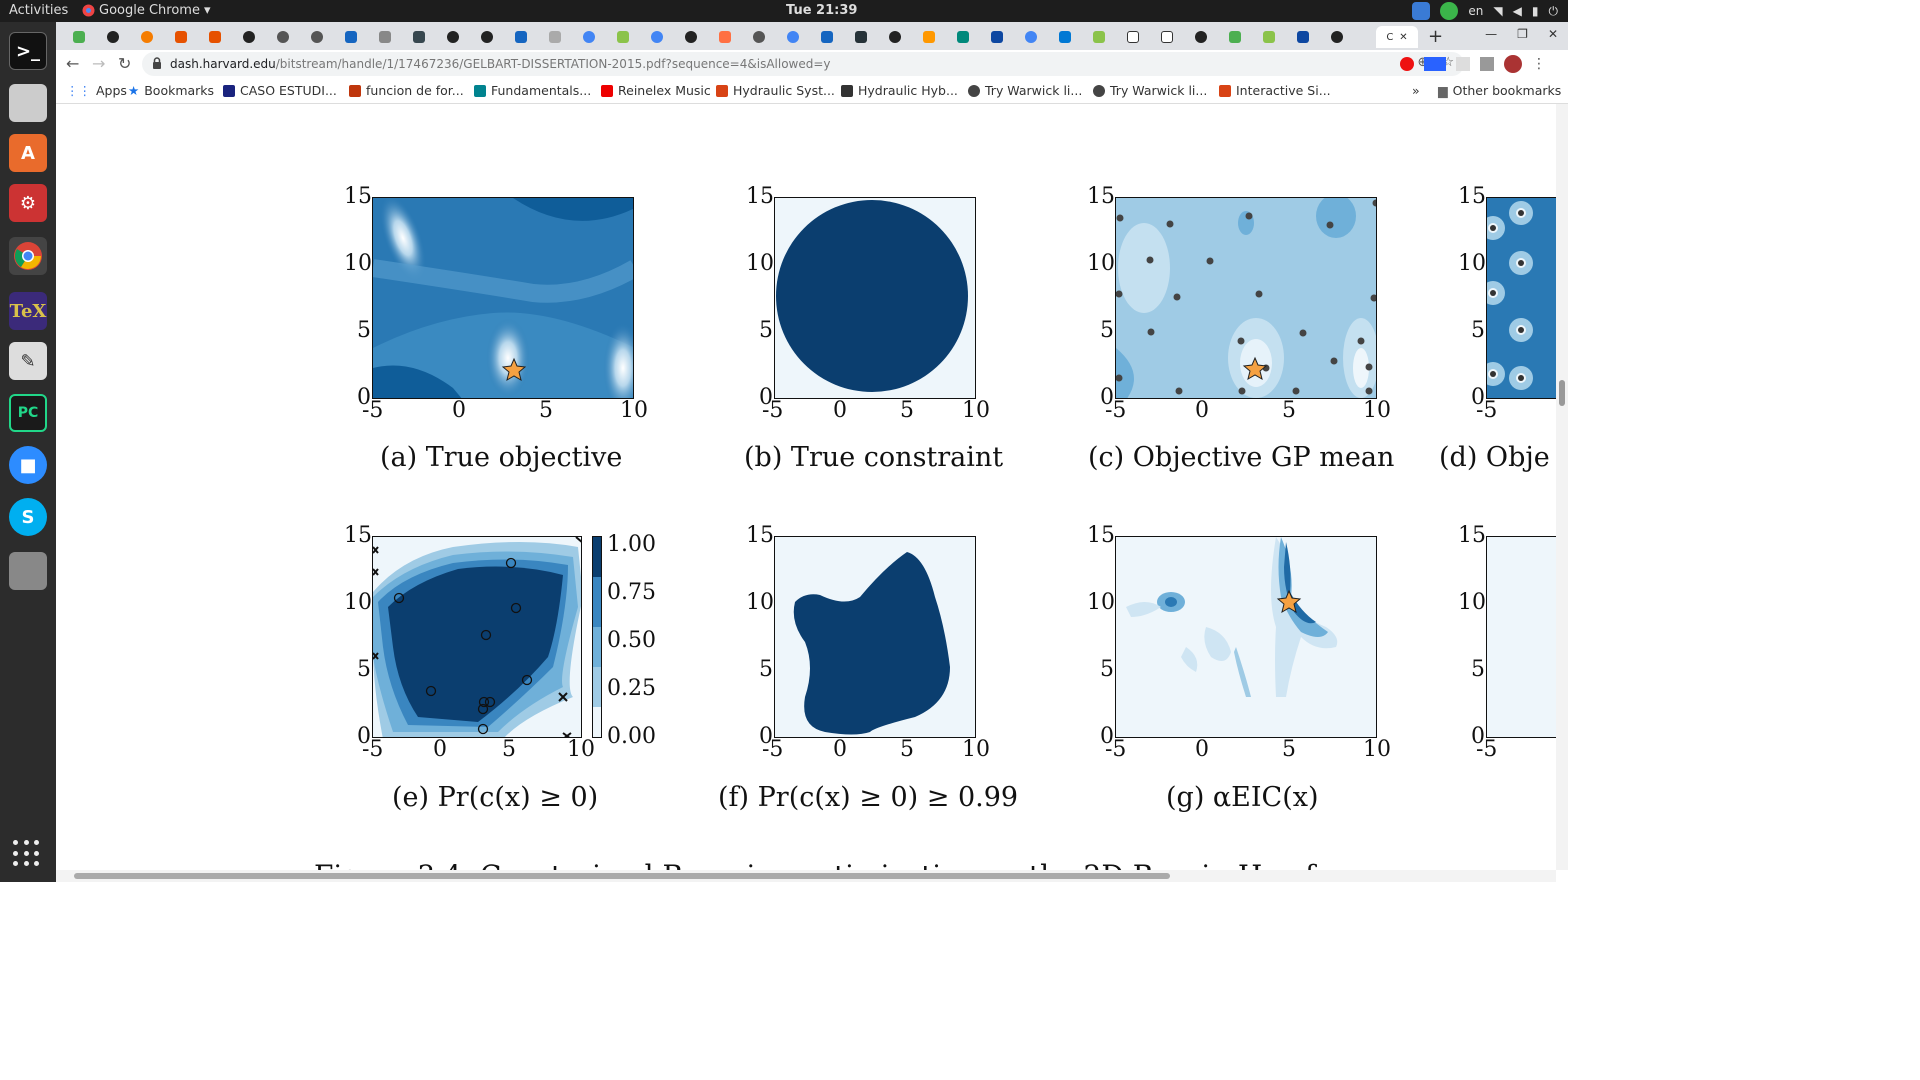 Image resolution: width=1920 pixels, height=1080 pixels. I want to click on vertical-scrollbar, so click(1562, 487).